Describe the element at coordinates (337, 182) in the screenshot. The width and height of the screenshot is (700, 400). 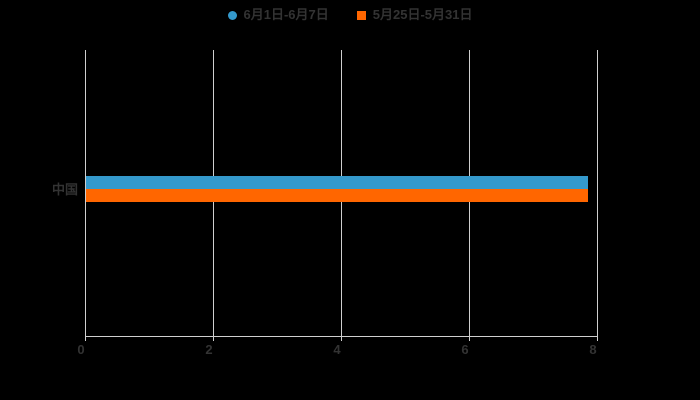
I see `bar-series-jun1-jun7` at that location.